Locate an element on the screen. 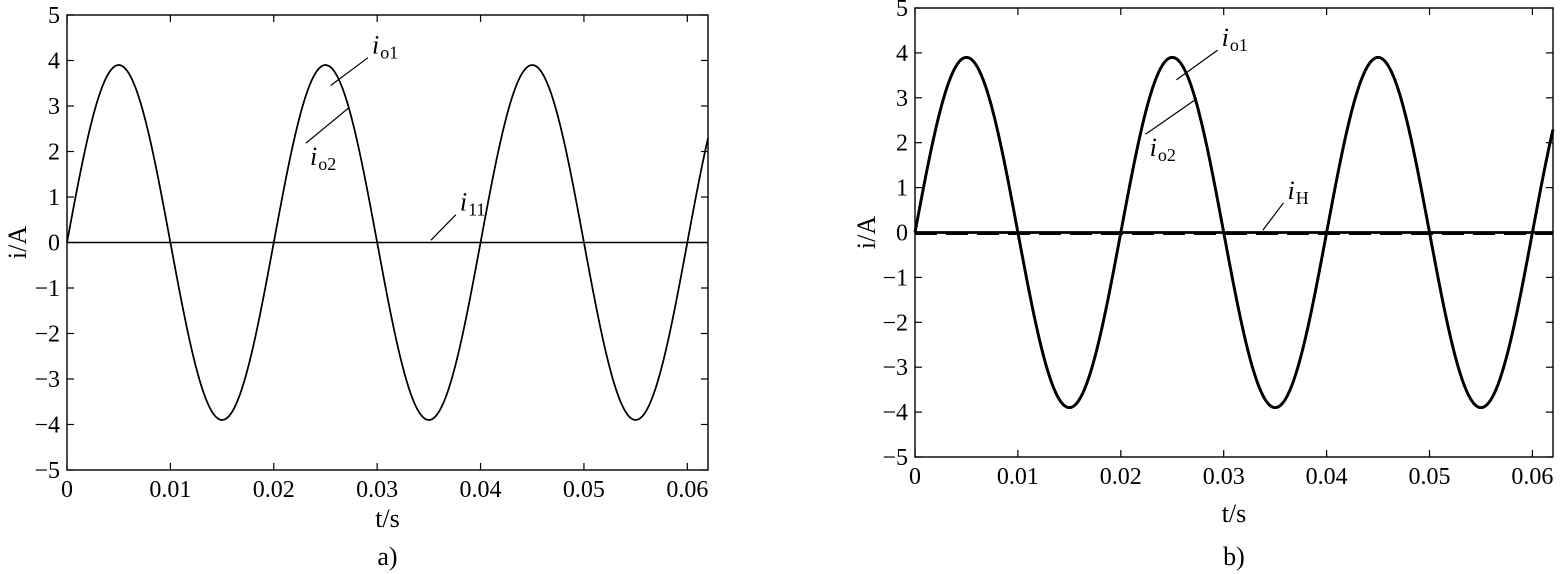 The height and width of the screenshot is (574, 1561). series-label-sub: H is located at coordinates (1302, 198).